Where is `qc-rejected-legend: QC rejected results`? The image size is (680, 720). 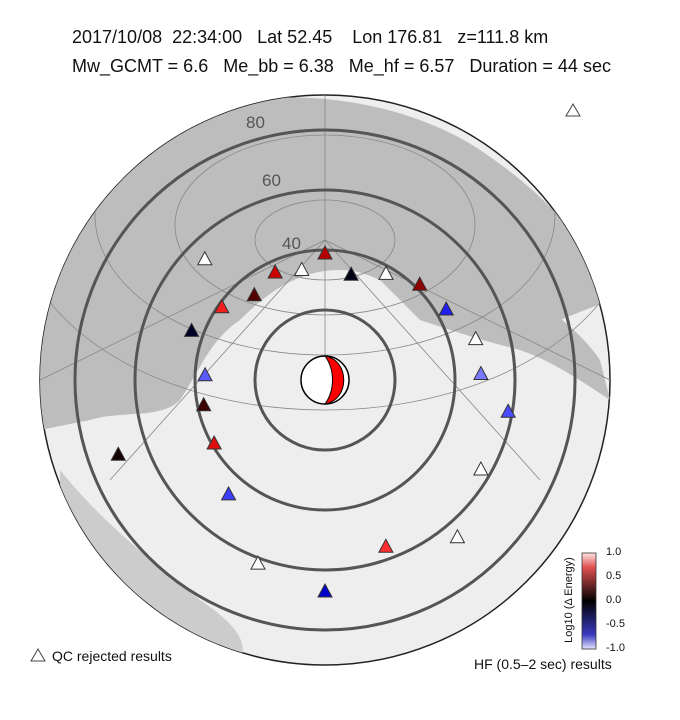 qc-rejected-legend: QC rejected results is located at coordinates (112, 656).